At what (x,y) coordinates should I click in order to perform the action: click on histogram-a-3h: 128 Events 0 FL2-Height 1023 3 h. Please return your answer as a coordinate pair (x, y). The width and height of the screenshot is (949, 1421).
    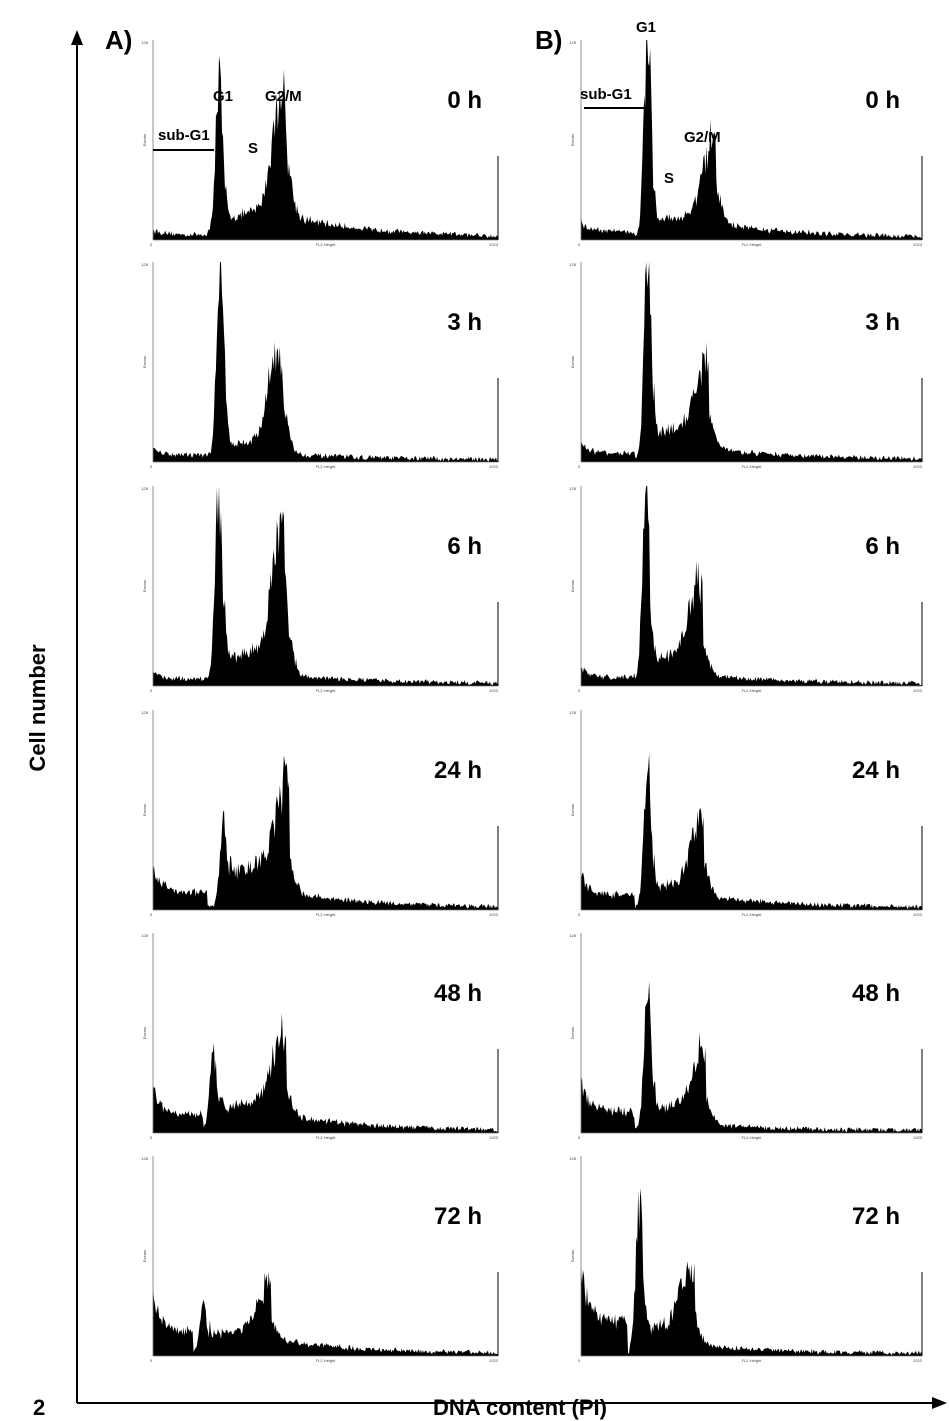
    Looking at the image, I should click on (320, 365).